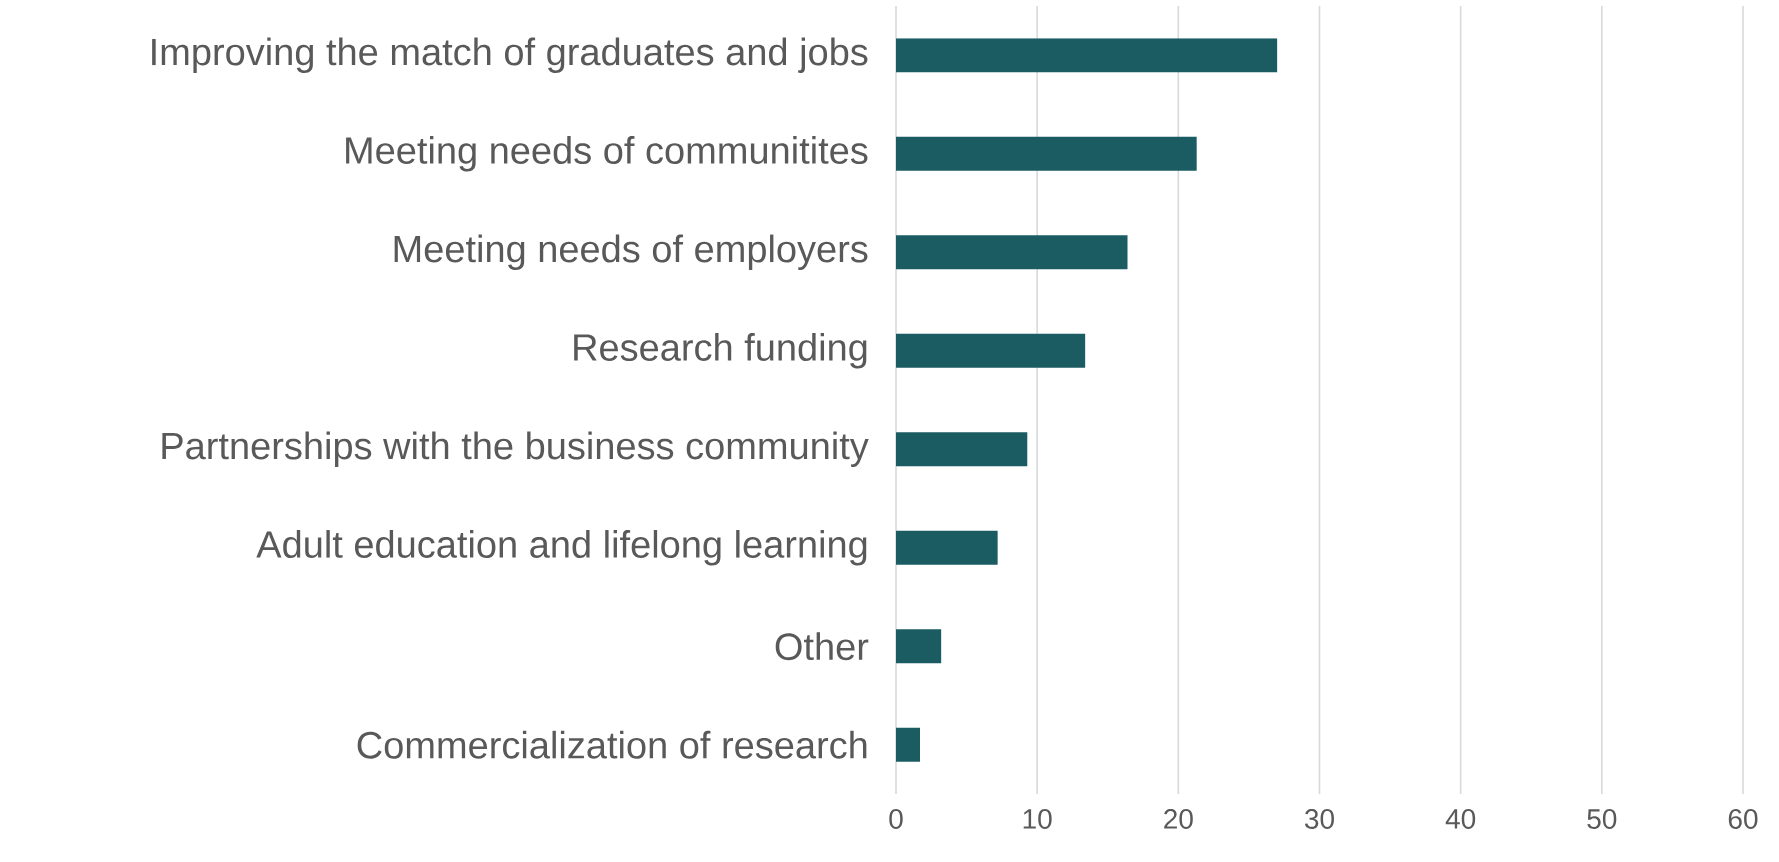 Image resolution: width=1779 pixels, height=862 pixels. What do you see at coordinates (1319, 819) in the screenshot?
I see `x-tick-label: 30` at bounding box center [1319, 819].